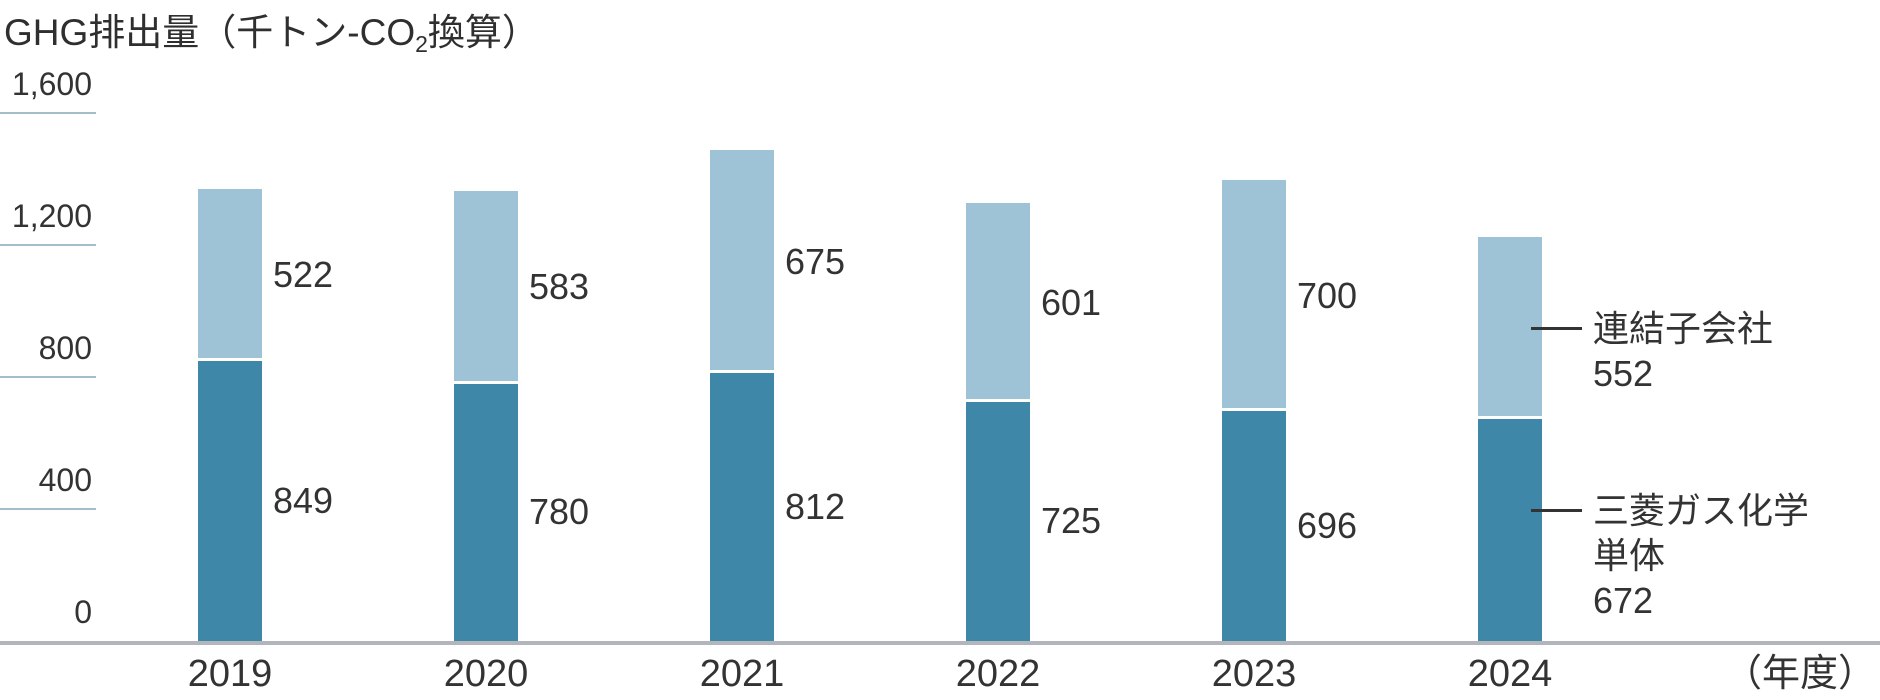 Image resolution: width=1880 pixels, height=700 pixels. Describe the element at coordinates (230, 274) in the screenshot. I see `bar-2019-subsidiaries-segment` at that location.